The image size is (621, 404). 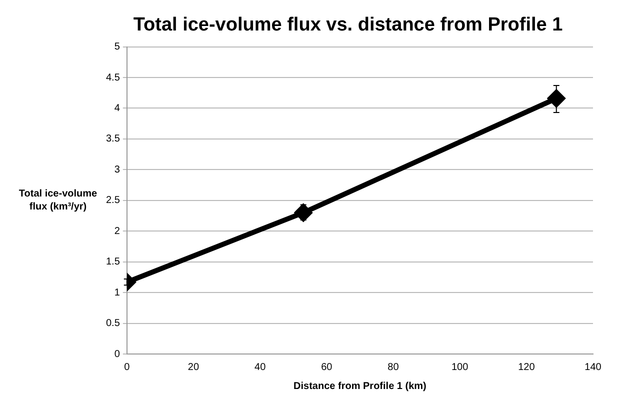 I want to click on chart-title: Total ice-volume flux vs. distance from Profile 1, so click(x=348, y=25).